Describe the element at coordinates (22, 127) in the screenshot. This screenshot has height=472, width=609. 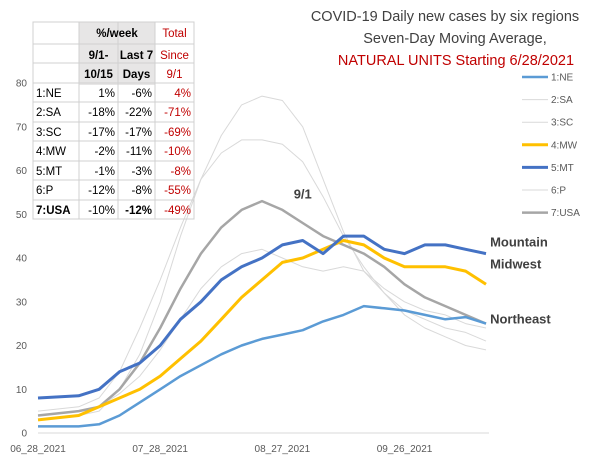
I see `y-tick-label: 70` at that location.